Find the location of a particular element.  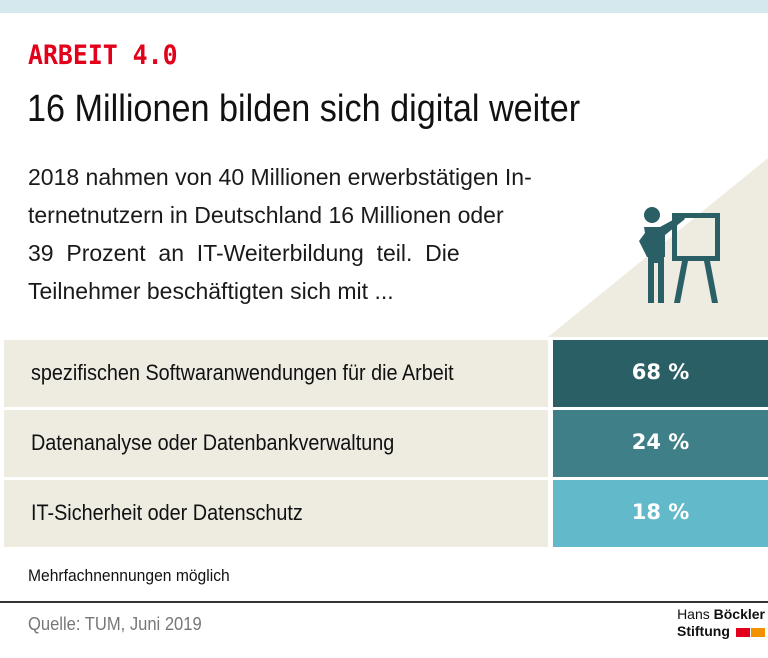

logo-word-boeckler: Böckler is located at coordinates (739, 614).